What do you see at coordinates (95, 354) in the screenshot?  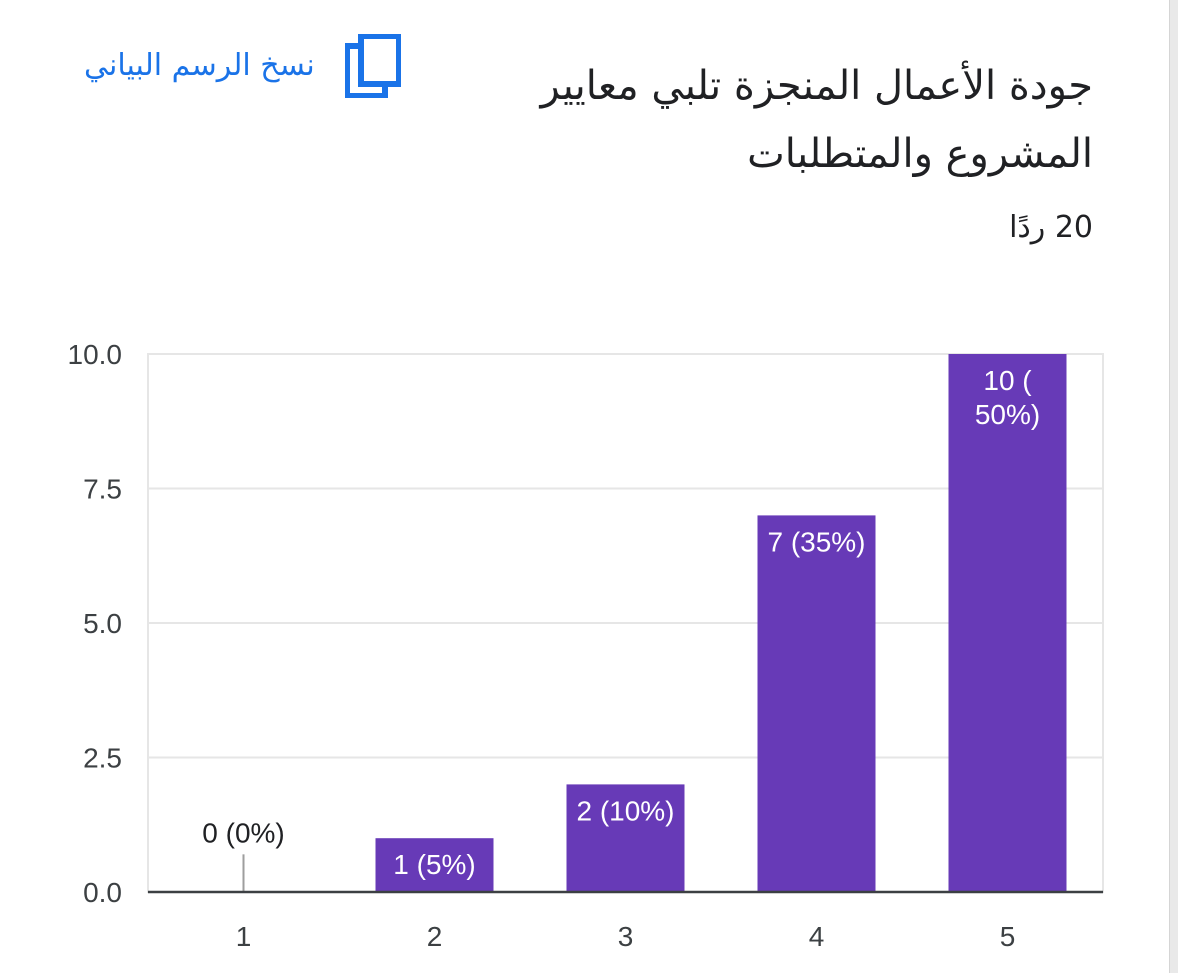 I see `y-tick-label: 10.0` at bounding box center [95, 354].